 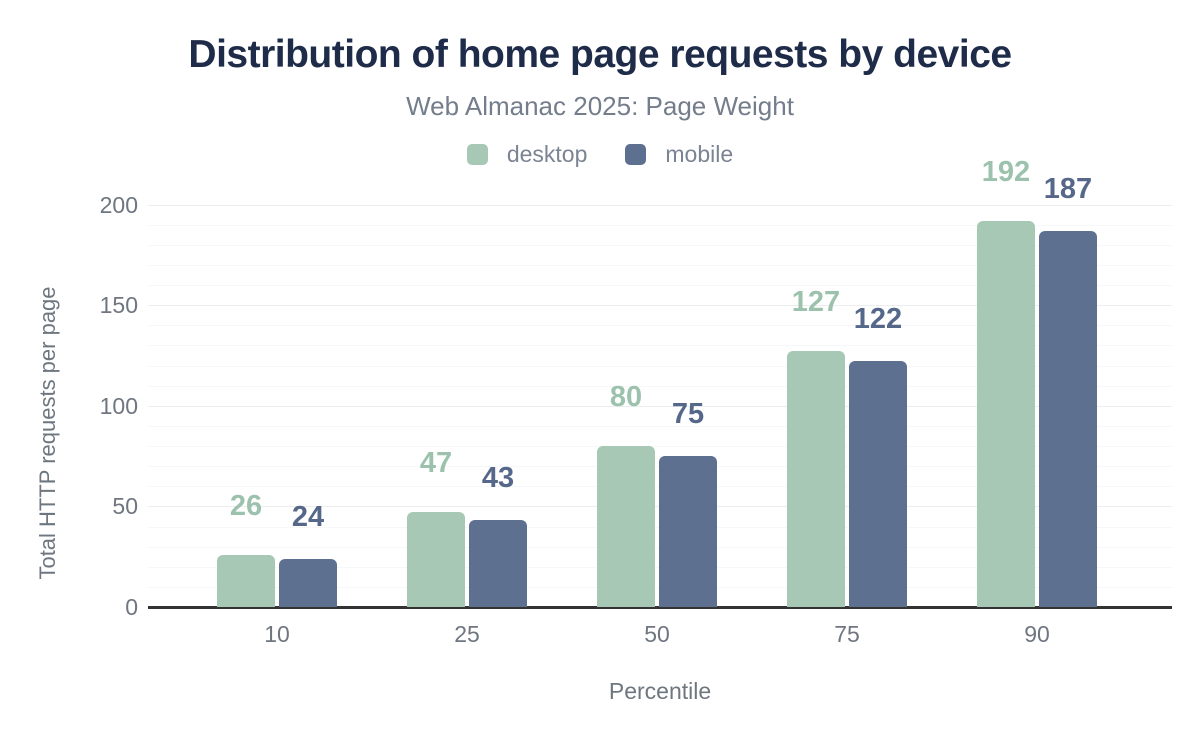 I want to click on legend-swatch-desktop, so click(x=477, y=154).